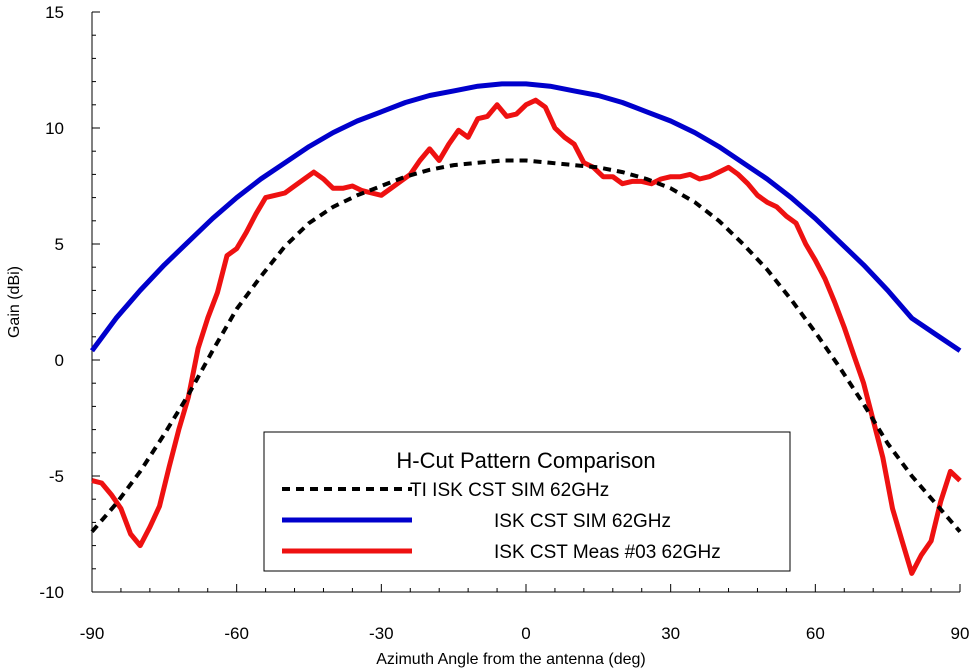 The image size is (971, 671). What do you see at coordinates (59, 244) in the screenshot?
I see `y-tick-label: 5` at bounding box center [59, 244].